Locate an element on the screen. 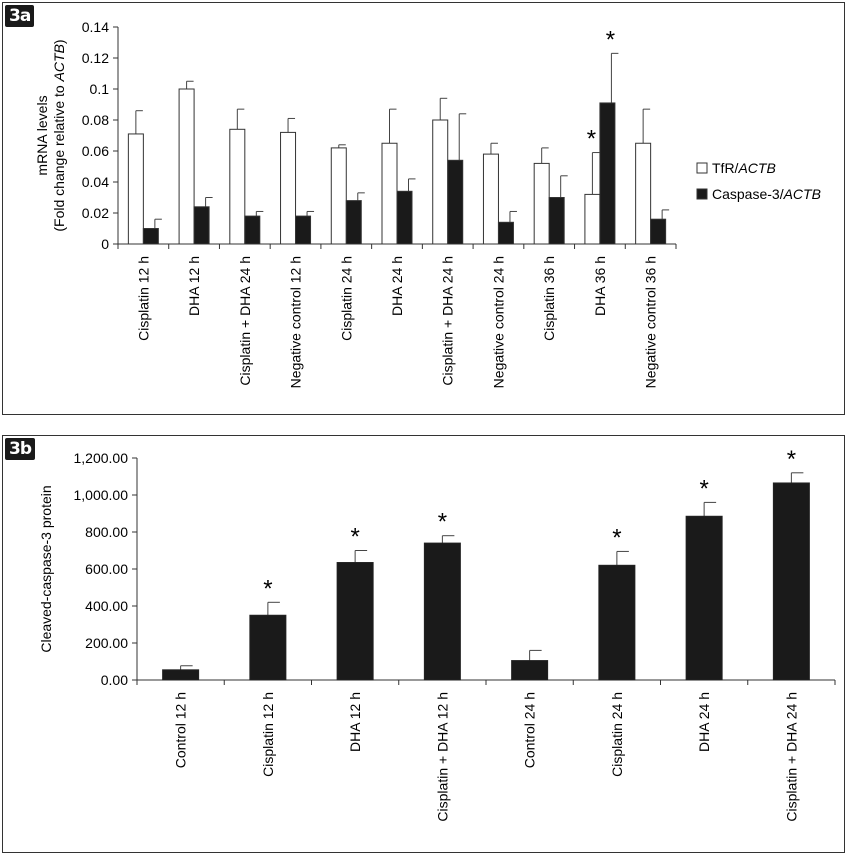 The height and width of the screenshot is (857, 847). y-tick-label: 0.06 is located at coordinates (95, 151).